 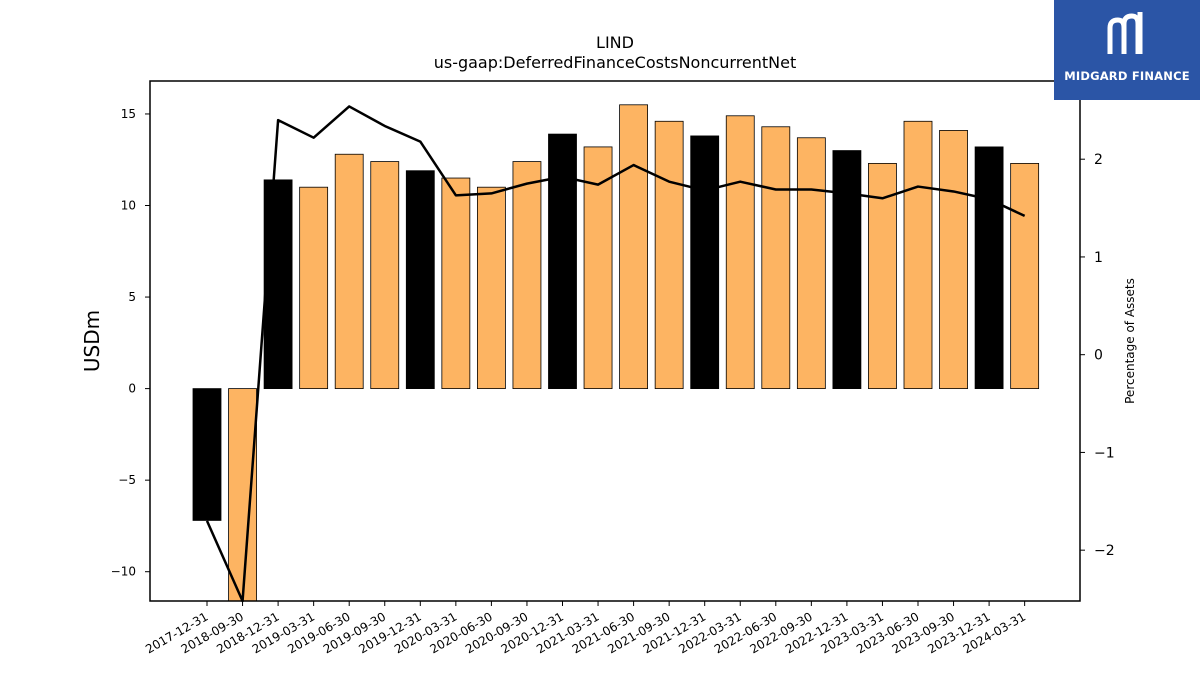 I want to click on y-tick-label: −5, so click(x=127, y=480).